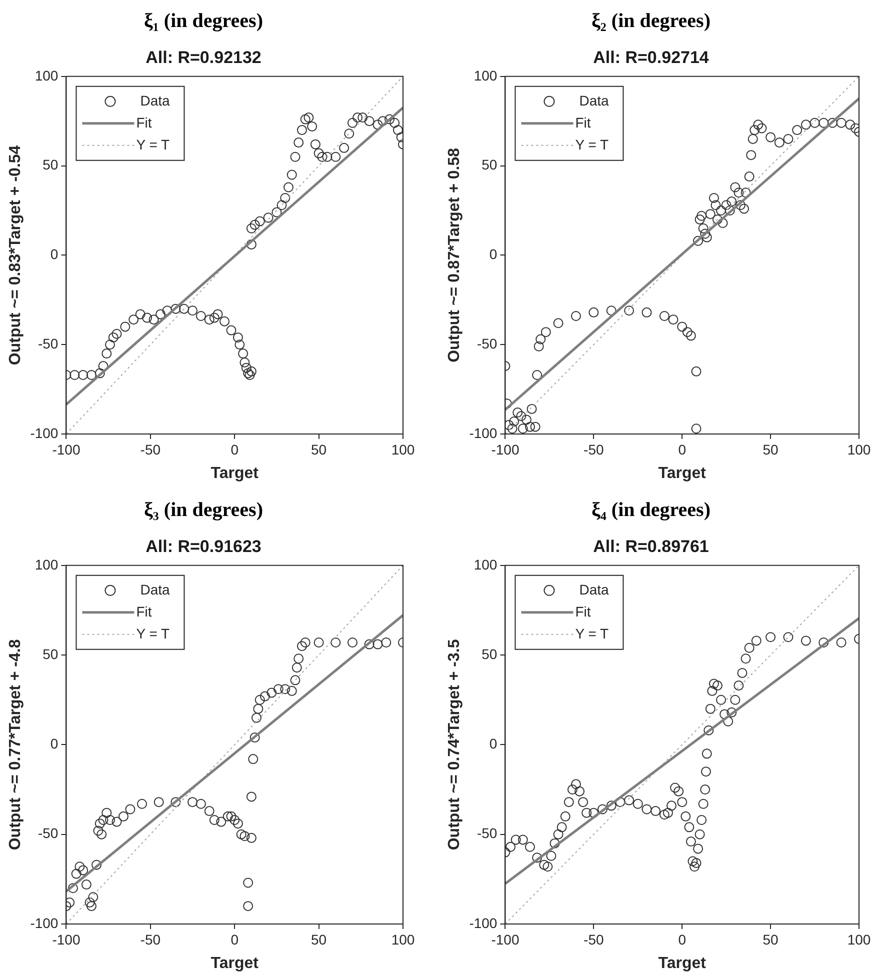  Describe the element at coordinates (204, 546) in the screenshot. I see `chart-subtitle: All: R=0.91623` at that location.